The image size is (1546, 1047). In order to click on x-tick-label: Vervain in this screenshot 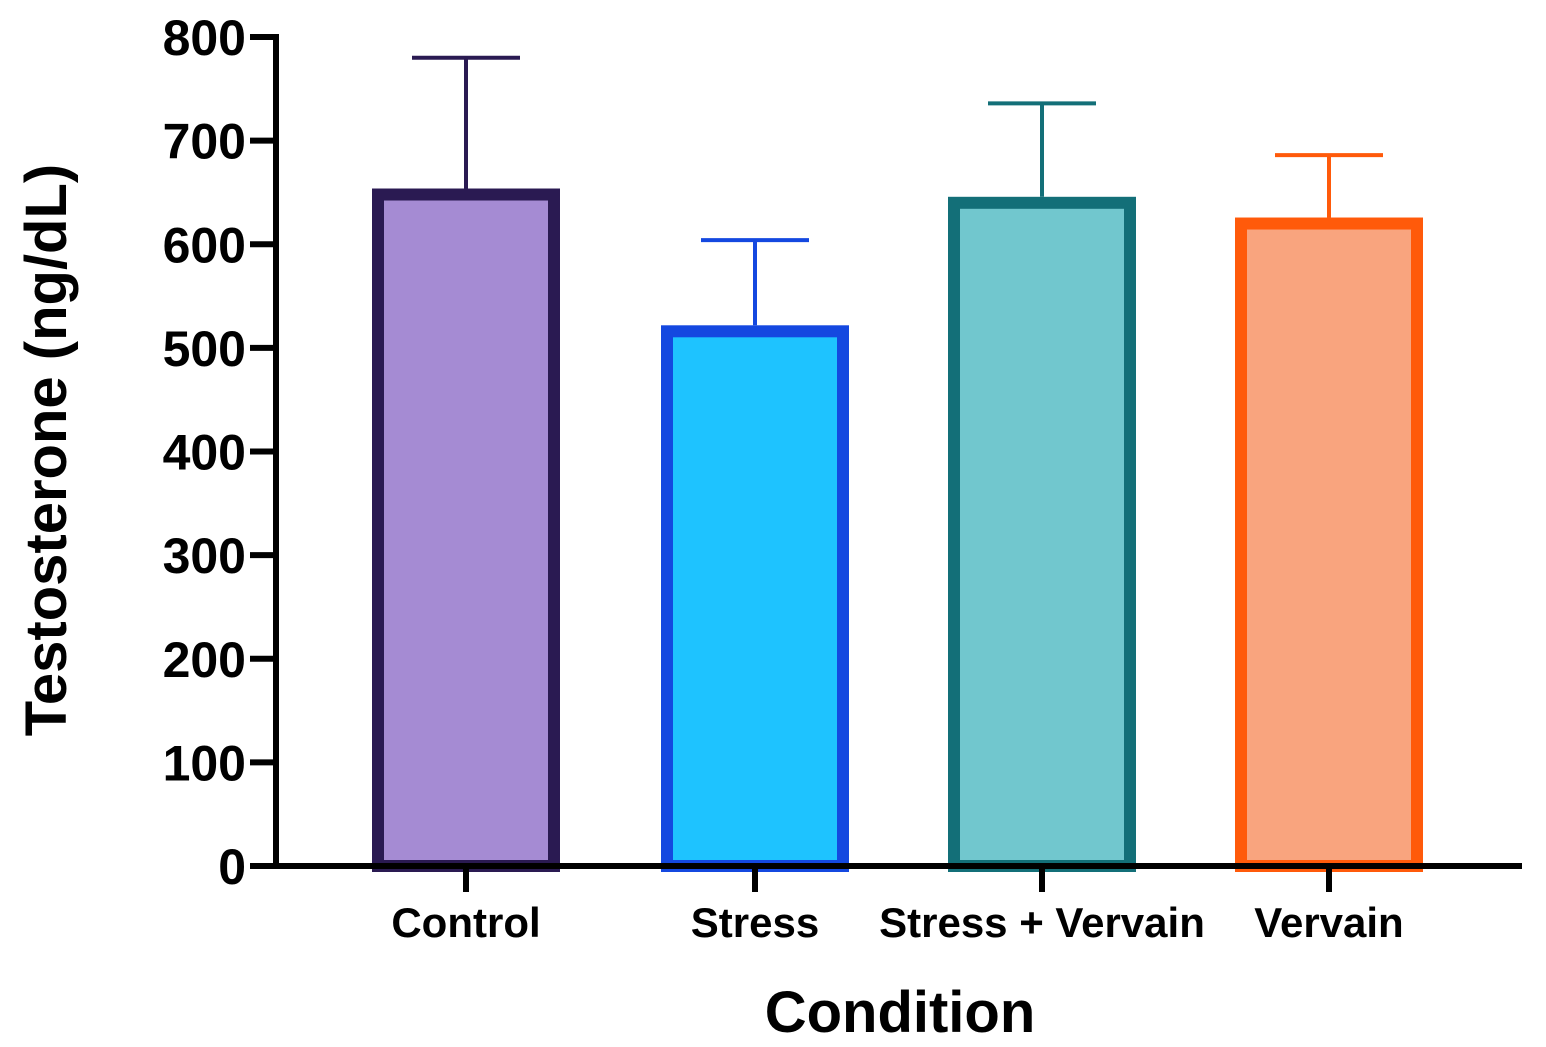, I will do `click(1328, 922)`.